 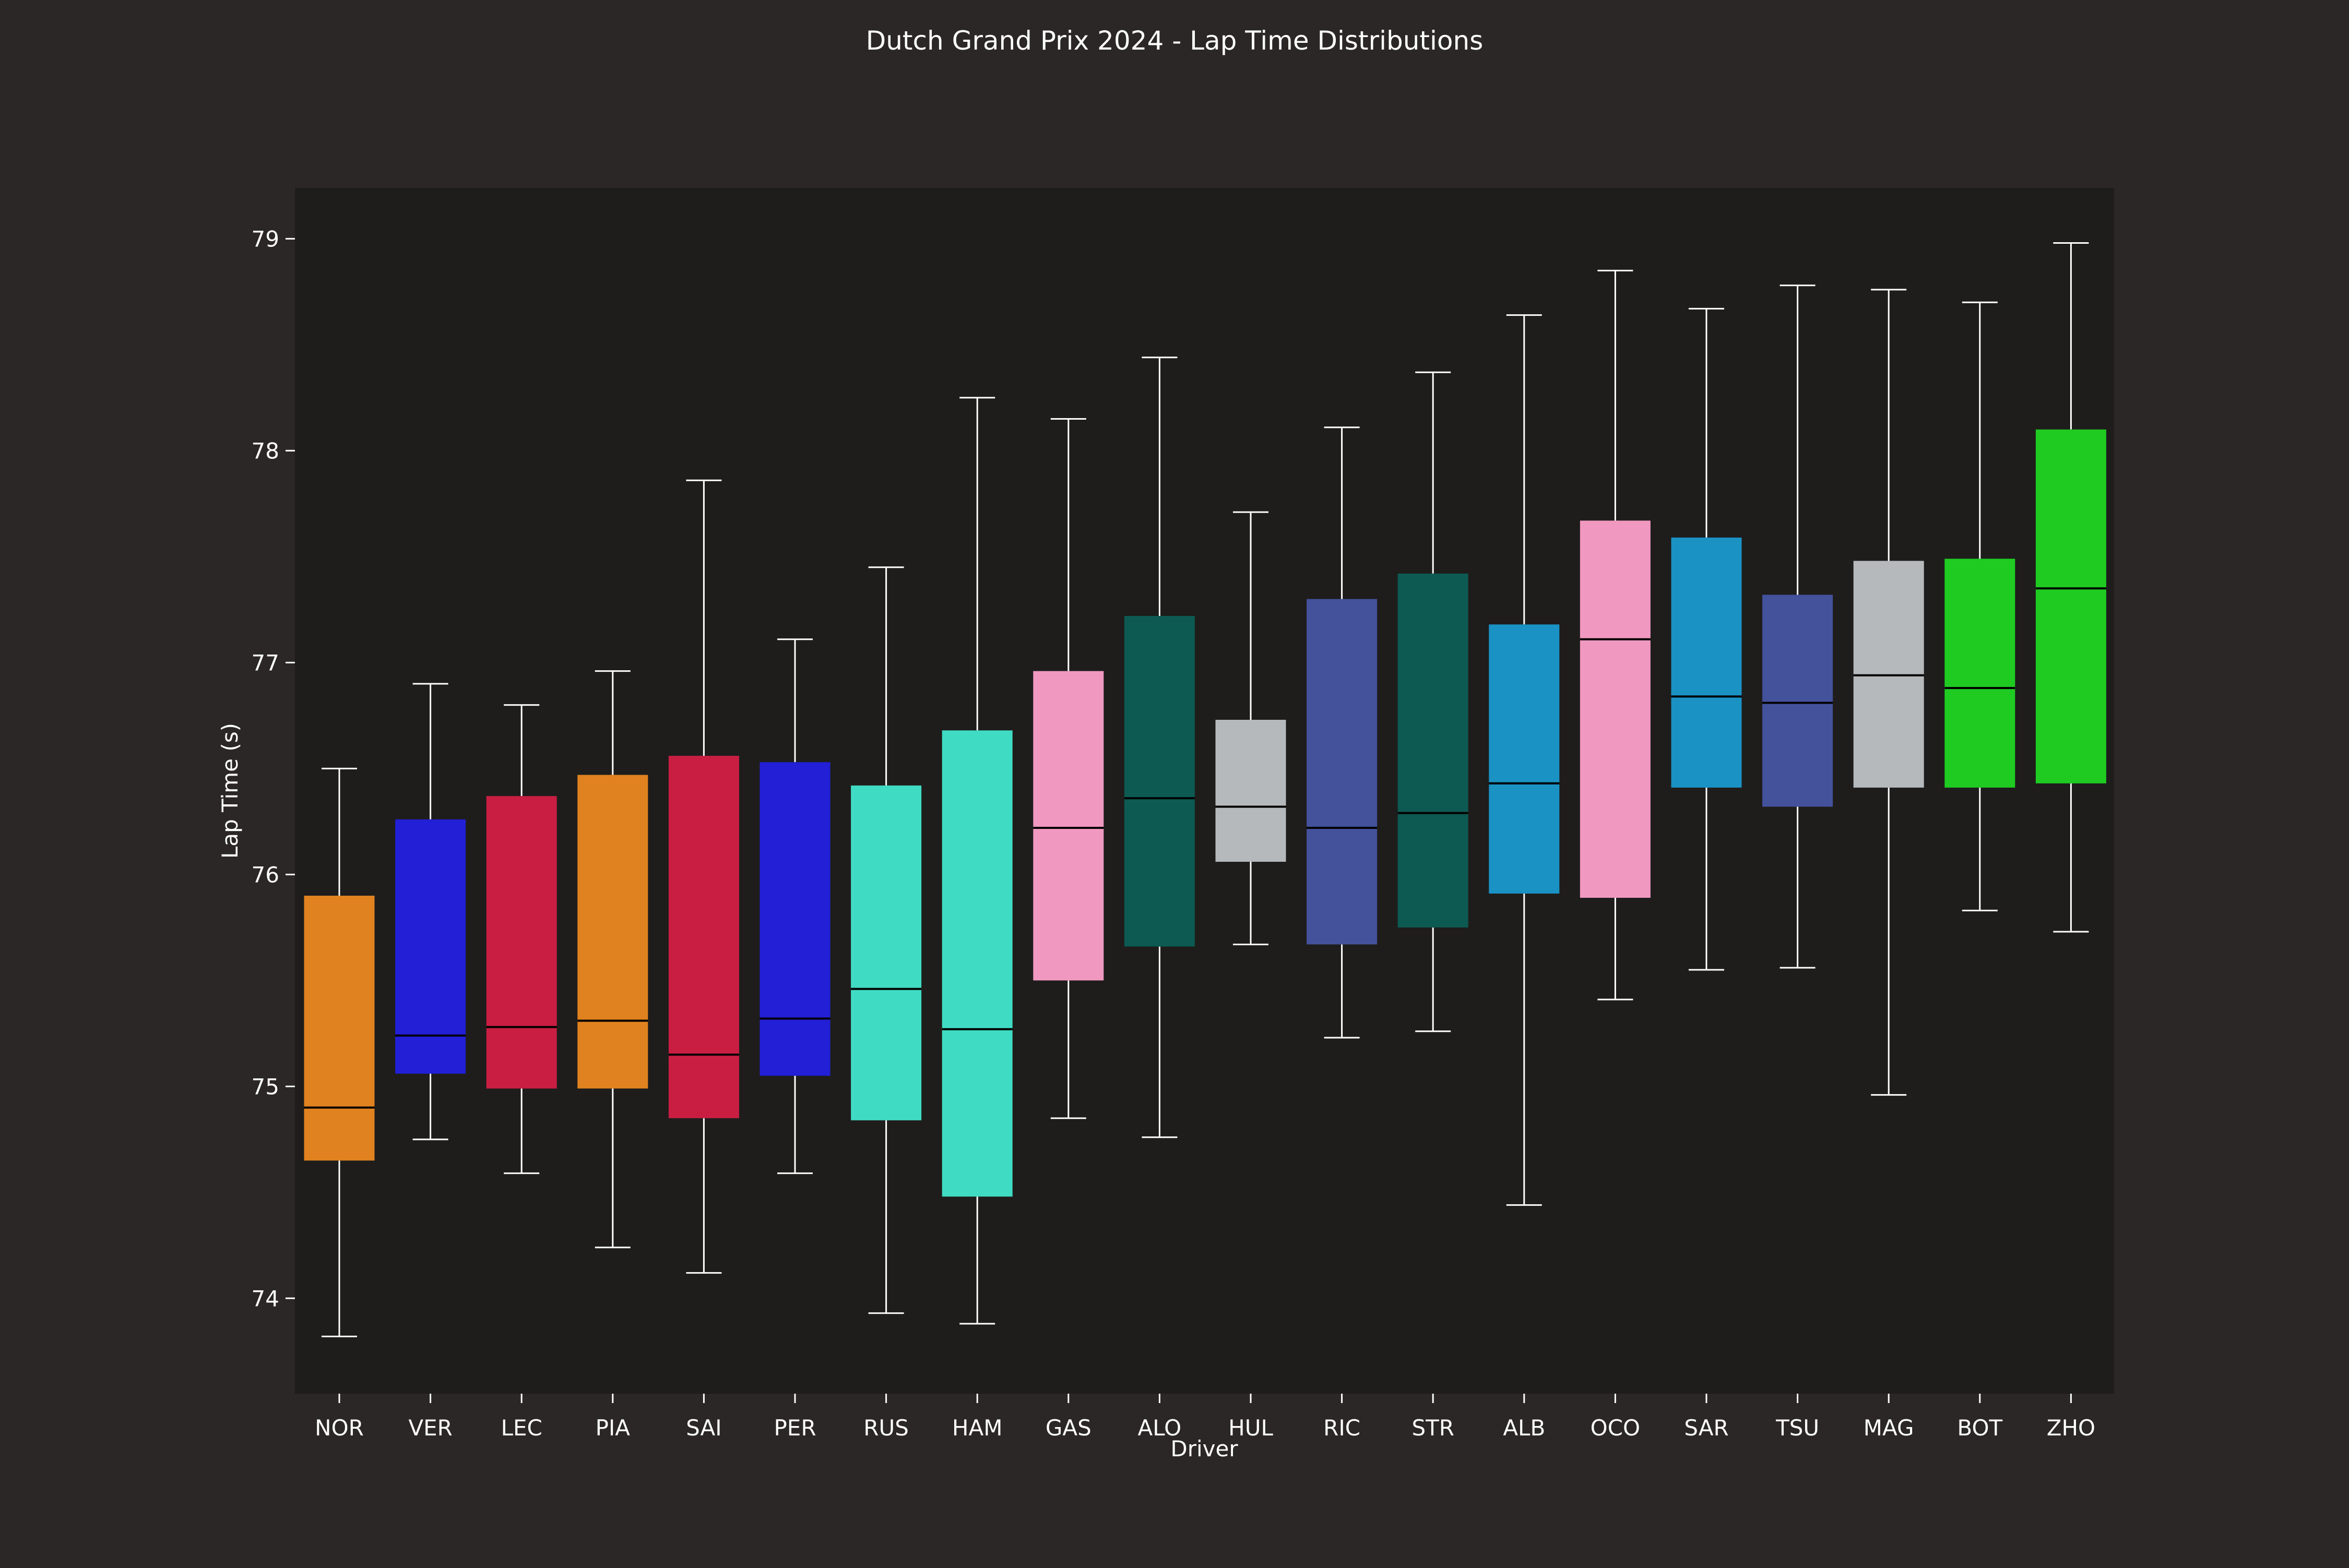 I want to click on x-tick-label: ALO, so click(x=1160, y=1428).